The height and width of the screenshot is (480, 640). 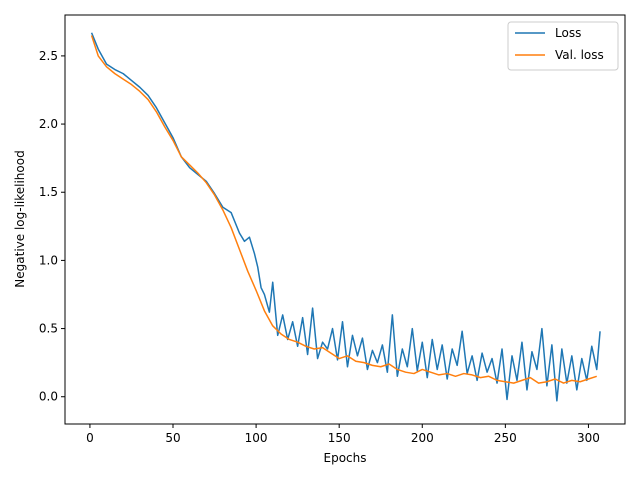 What do you see at coordinates (20, 218) in the screenshot?
I see `y-axis-label: Negative log-likelihood` at bounding box center [20, 218].